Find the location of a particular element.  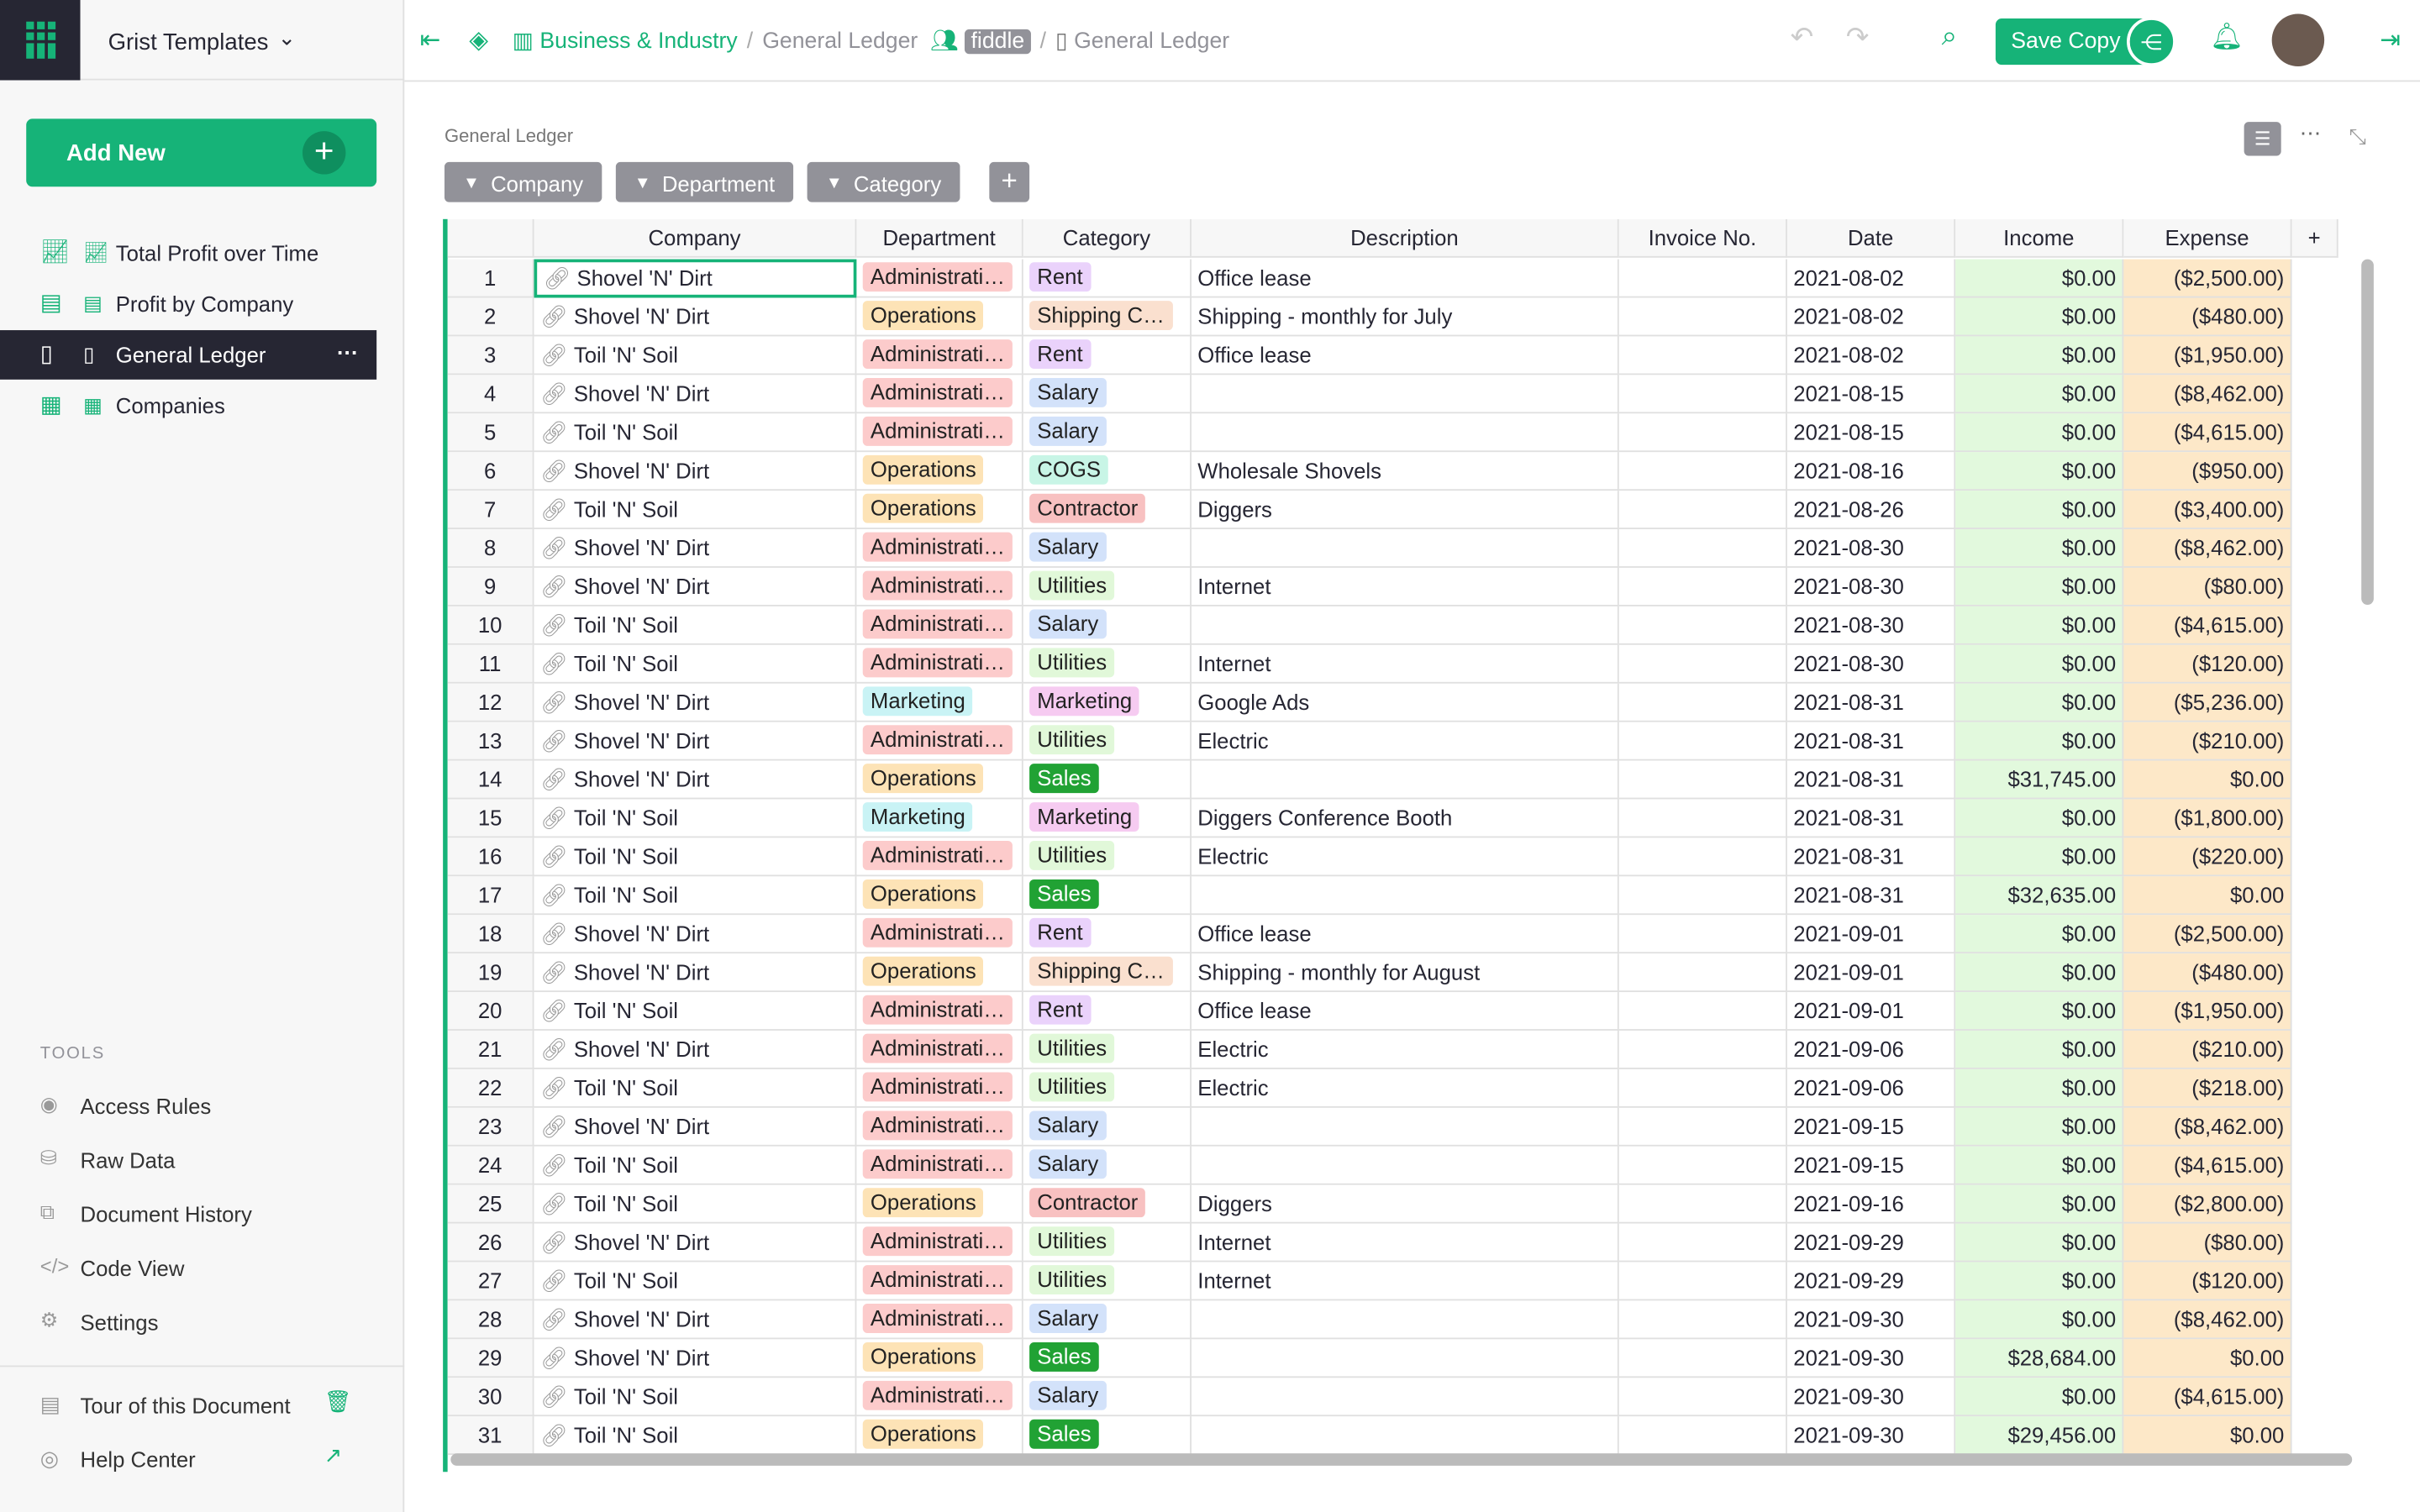

column-header: Expense is located at coordinates (2208, 238).